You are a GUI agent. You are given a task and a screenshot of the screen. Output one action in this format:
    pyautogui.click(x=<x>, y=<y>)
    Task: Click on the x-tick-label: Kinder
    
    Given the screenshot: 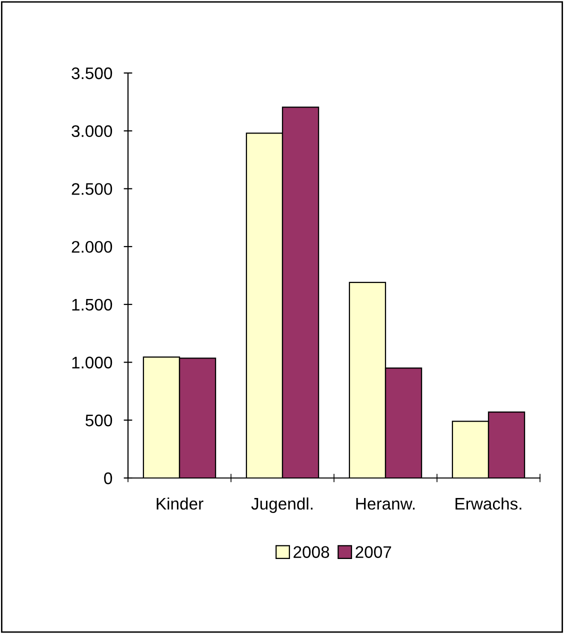 What is the action you would take?
    pyautogui.click(x=180, y=503)
    